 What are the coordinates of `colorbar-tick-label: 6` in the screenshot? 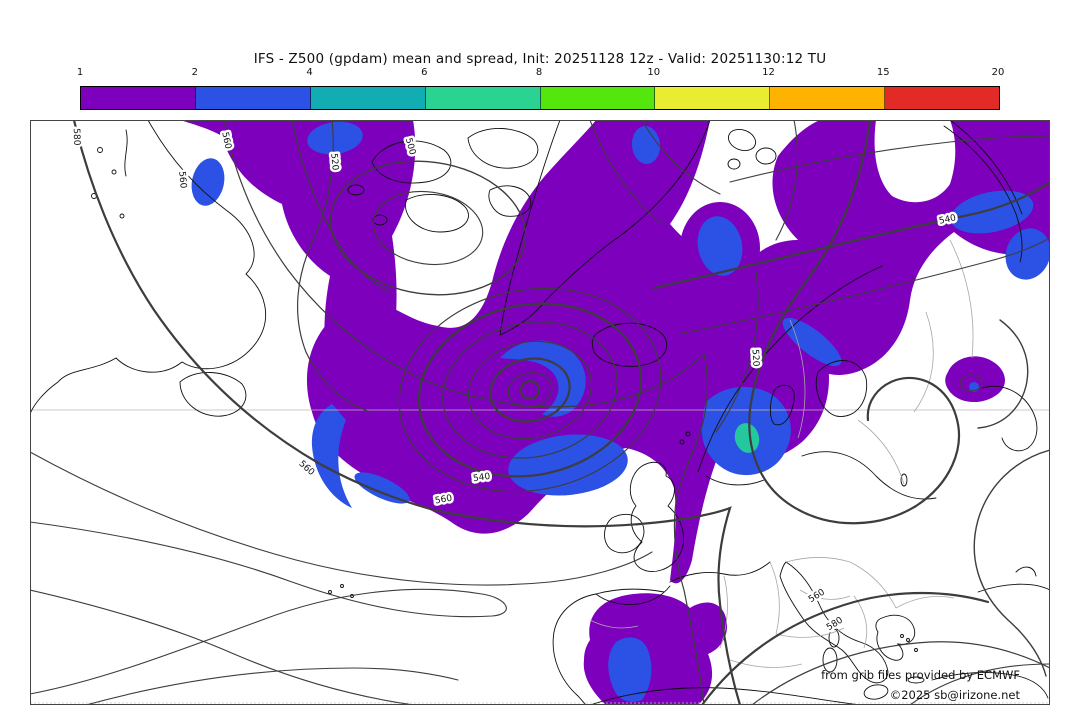 It's located at (424, 72).